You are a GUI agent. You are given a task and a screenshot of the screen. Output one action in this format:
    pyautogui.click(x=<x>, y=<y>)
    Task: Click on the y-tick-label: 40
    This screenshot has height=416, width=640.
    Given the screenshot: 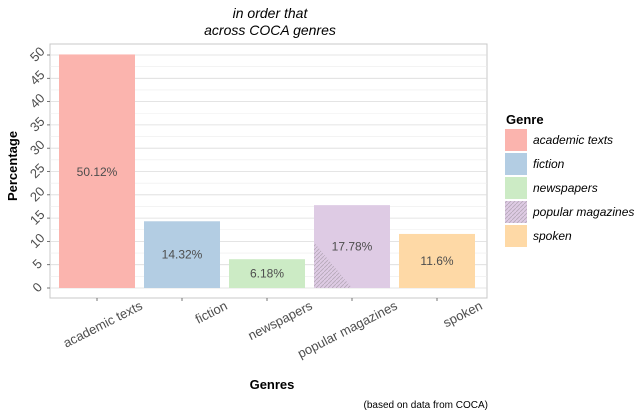 What is the action you would take?
    pyautogui.click(x=37, y=100)
    